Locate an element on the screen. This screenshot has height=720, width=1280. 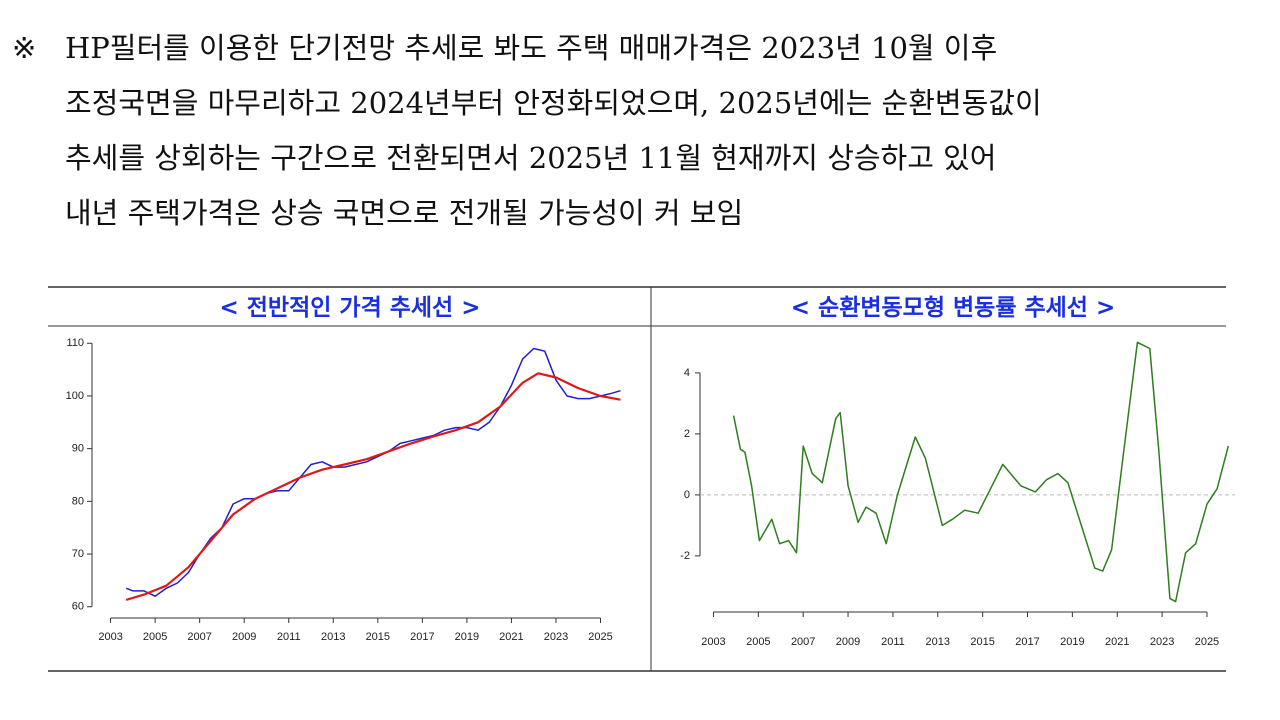
y-tick-label: 100 is located at coordinates (75, 396).